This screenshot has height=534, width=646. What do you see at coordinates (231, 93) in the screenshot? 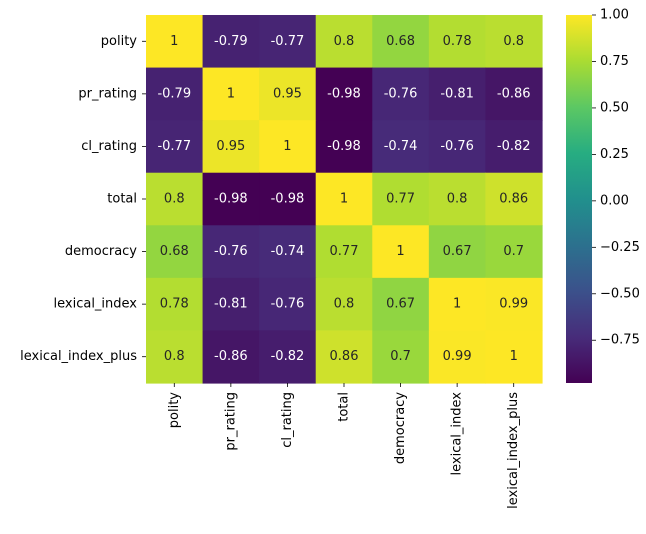
I see `cell-label-pr_rating-pr_rating: 1` at bounding box center [231, 93].